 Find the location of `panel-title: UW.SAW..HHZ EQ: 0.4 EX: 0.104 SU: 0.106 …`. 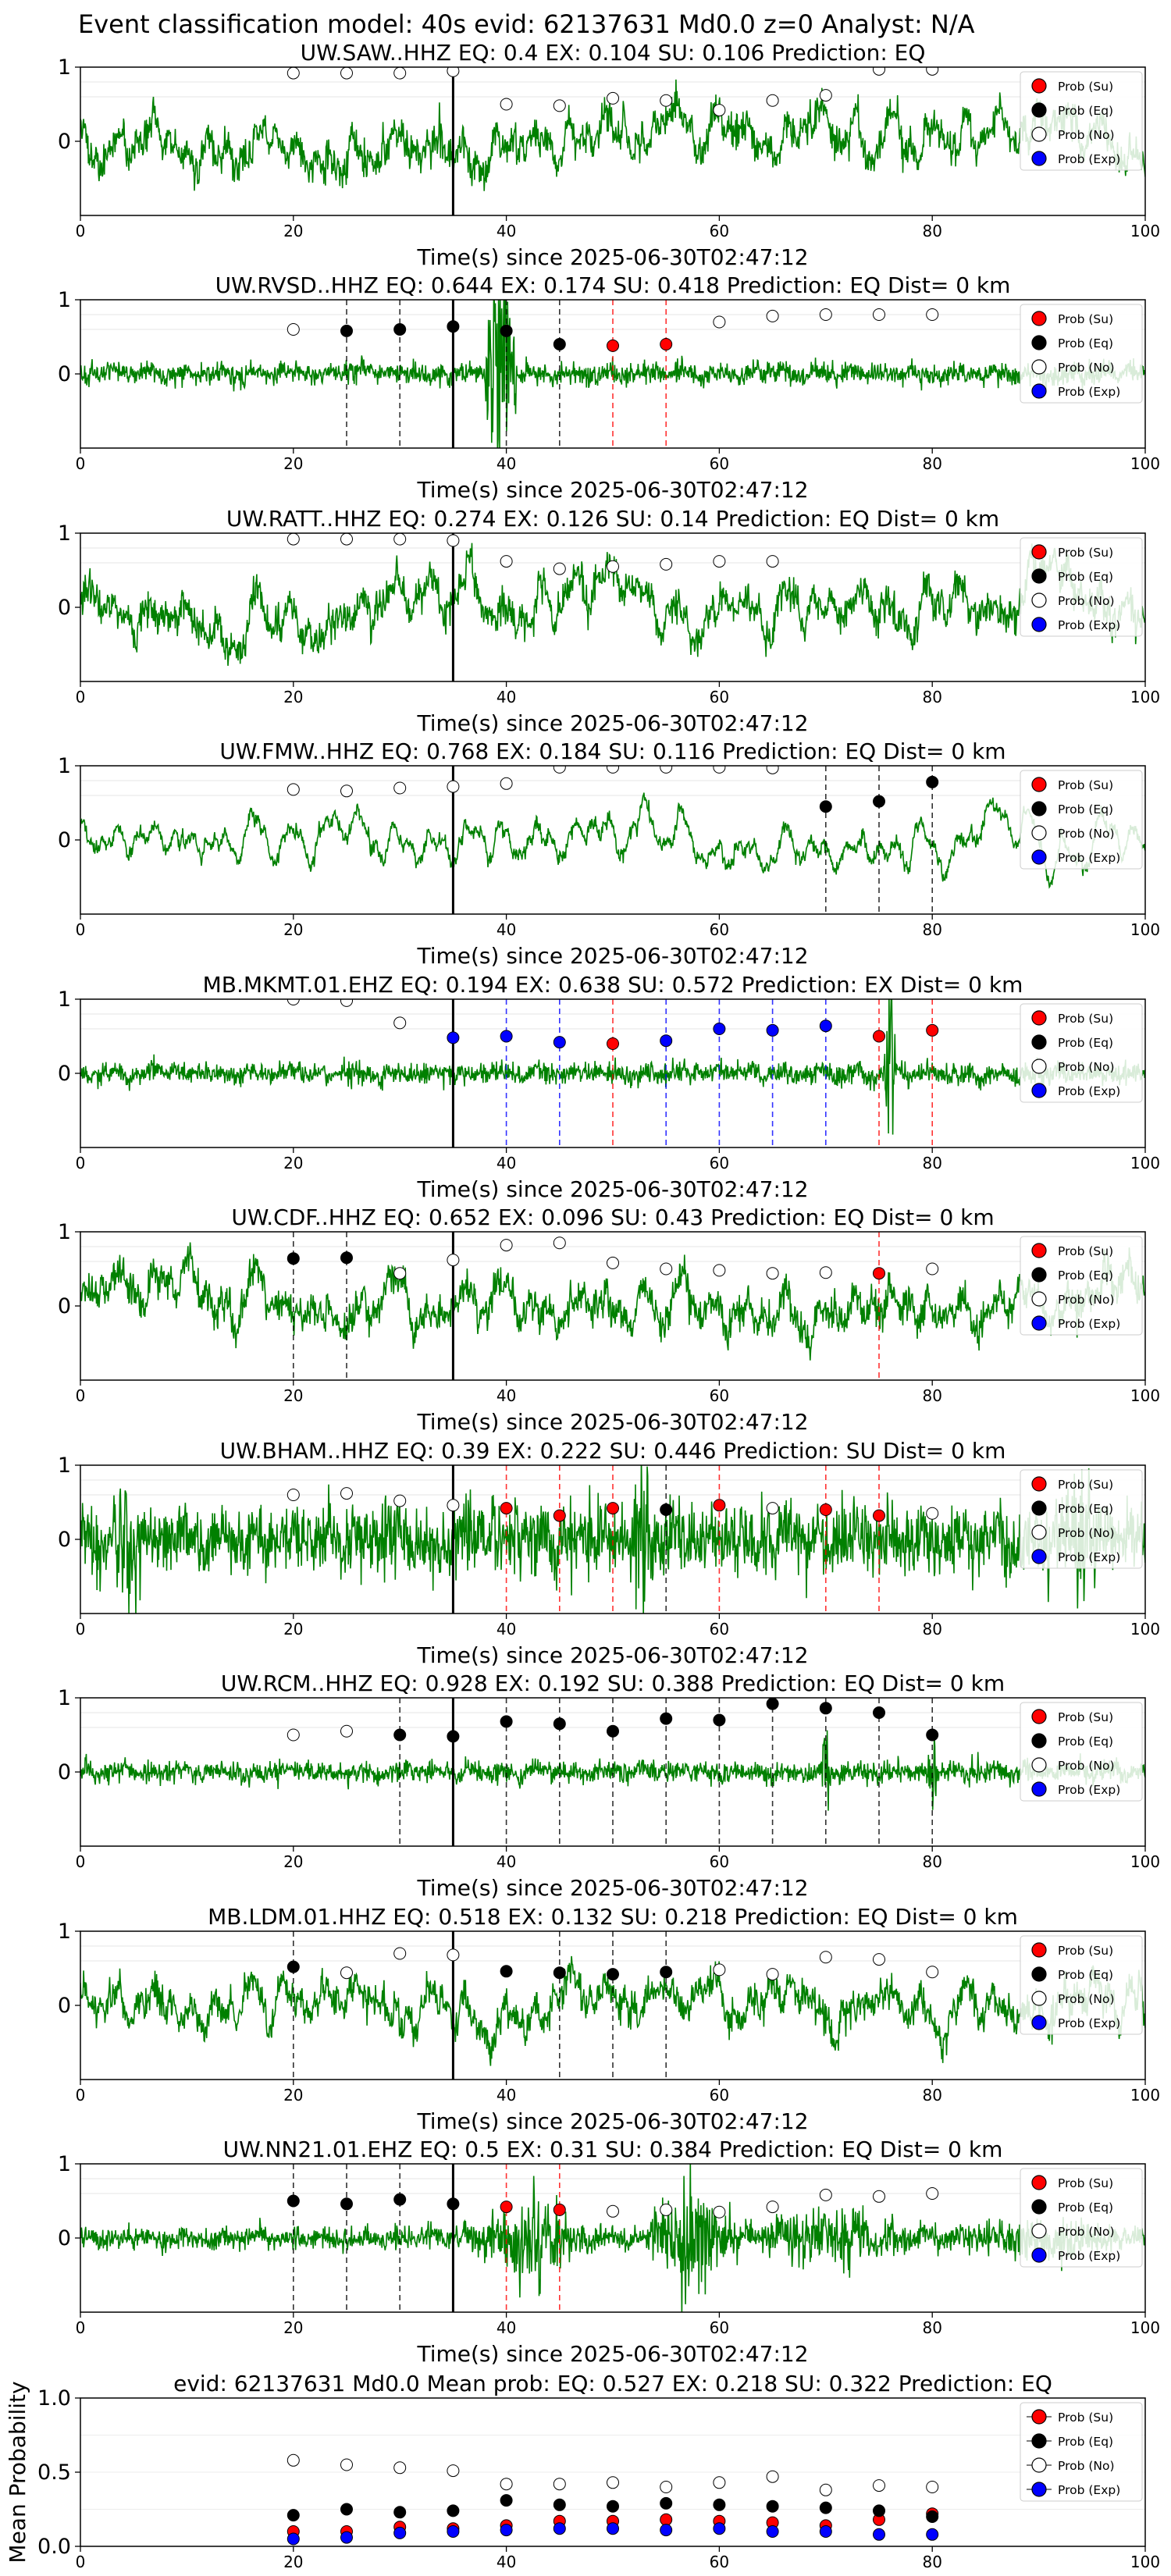

panel-title: UW.SAW..HHZ EQ: 0.4 EX: 0.104 SU: 0.106 … is located at coordinates (613, 53).